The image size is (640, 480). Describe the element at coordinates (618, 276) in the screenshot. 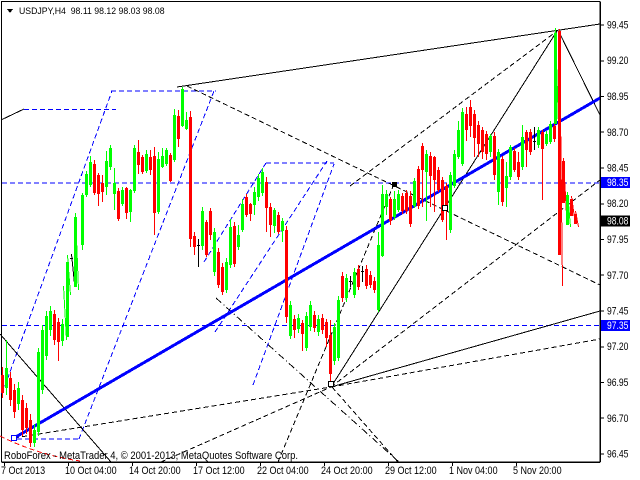

I see `svg-text: 97.70` at that location.